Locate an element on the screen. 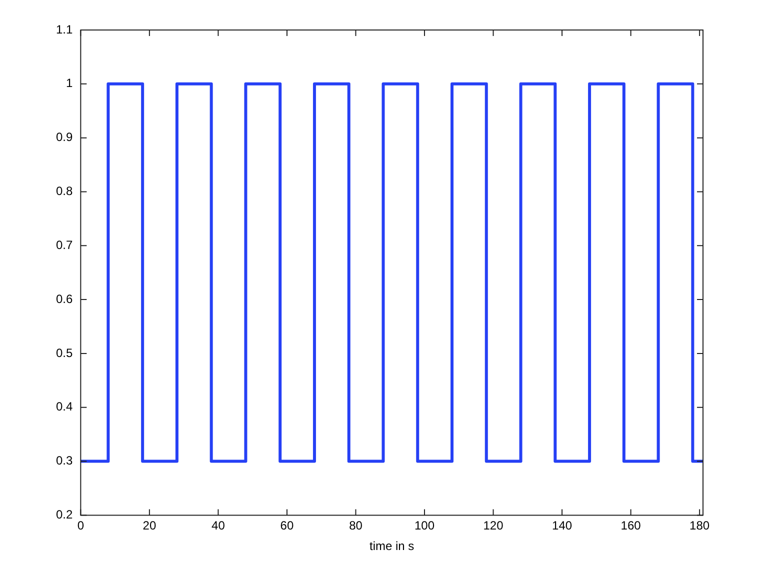  x-tick-label: 0 is located at coordinates (80, 525).